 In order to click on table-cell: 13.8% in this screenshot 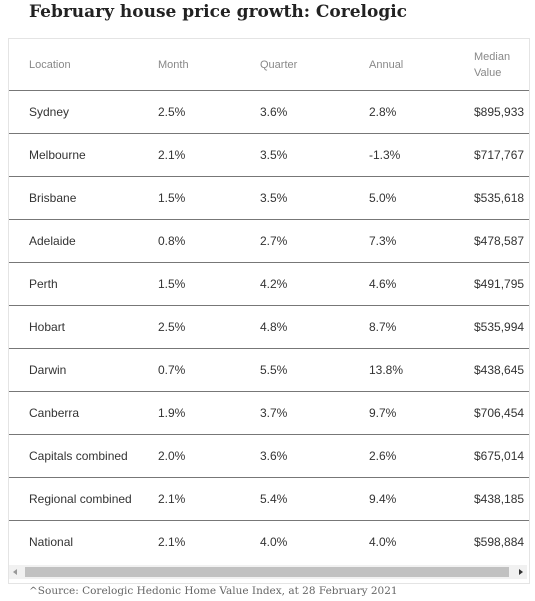, I will do `click(414, 370)`.